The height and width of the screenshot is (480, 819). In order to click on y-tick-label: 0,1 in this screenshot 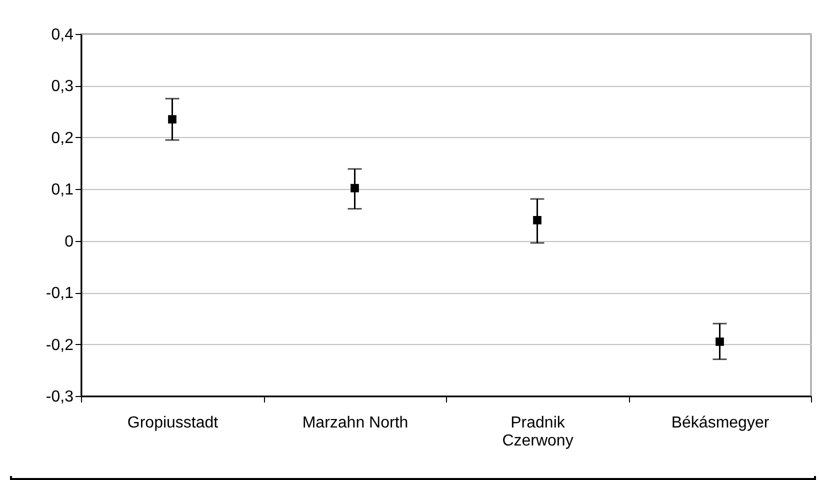, I will do `click(62, 190)`.